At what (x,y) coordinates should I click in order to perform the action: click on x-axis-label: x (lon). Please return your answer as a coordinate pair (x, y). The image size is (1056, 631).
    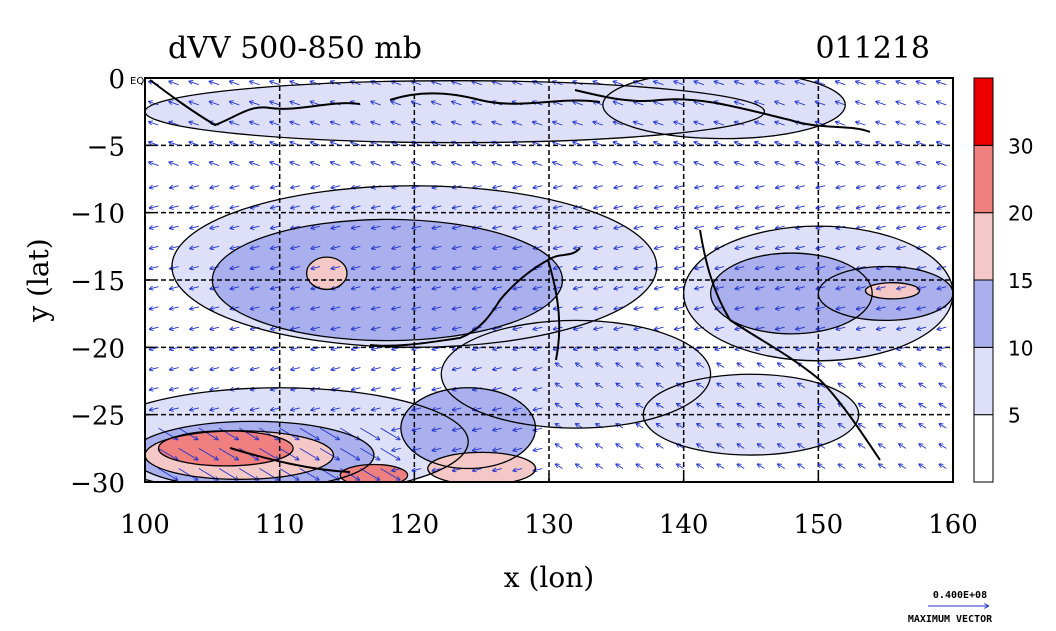
    Looking at the image, I should click on (549, 577).